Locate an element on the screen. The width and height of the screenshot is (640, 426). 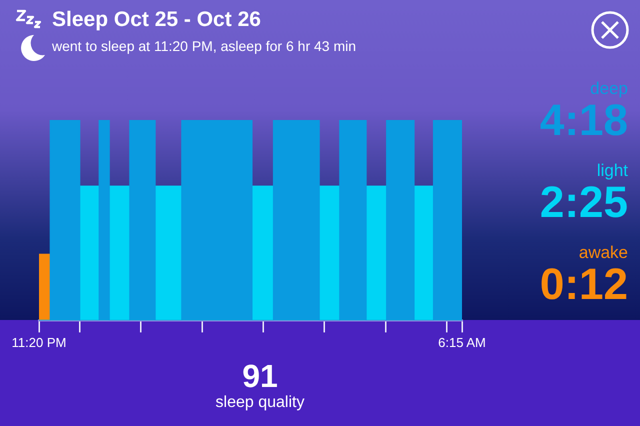
x-tick-label: 11:20 PM is located at coordinates (39, 342).